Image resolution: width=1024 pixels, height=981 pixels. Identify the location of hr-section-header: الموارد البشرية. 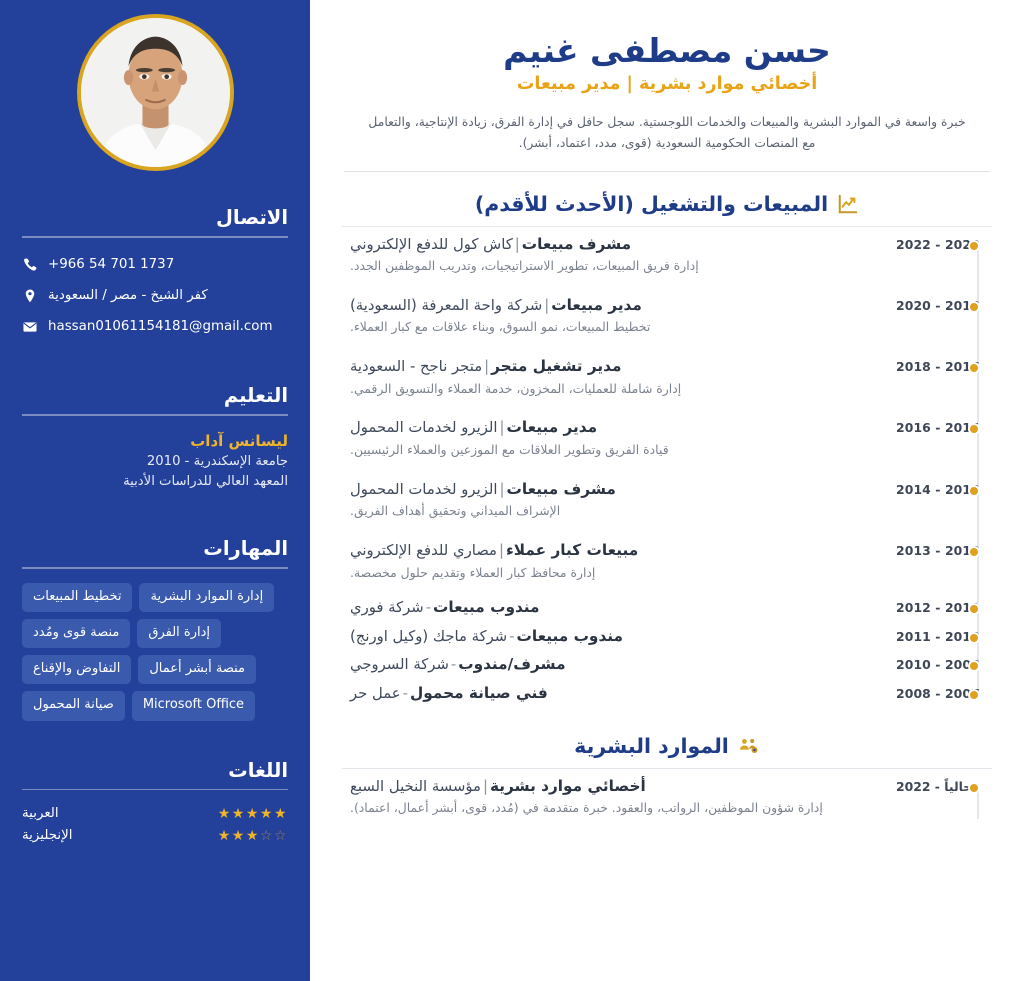
(667, 746).